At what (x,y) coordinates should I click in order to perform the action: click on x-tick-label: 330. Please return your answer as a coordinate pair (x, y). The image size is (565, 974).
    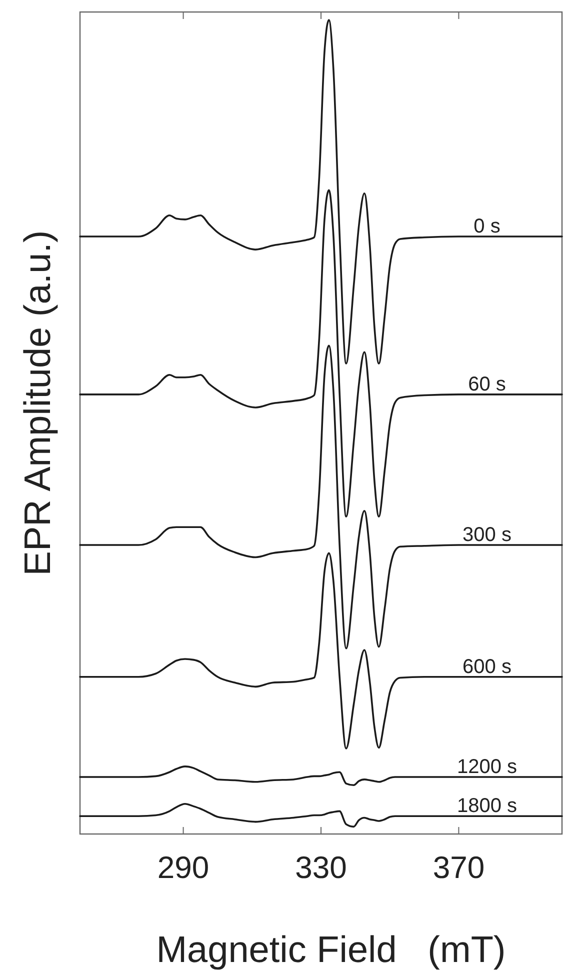
    Looking at the image, I should click on (321, 868).